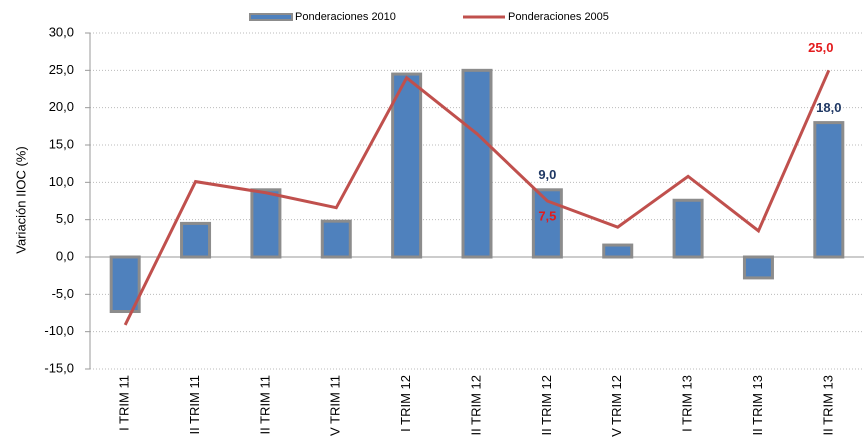 This screenshot has width=866, height=441. I want to click on x-tick-label: I TRIM 13, so click(687, 403).